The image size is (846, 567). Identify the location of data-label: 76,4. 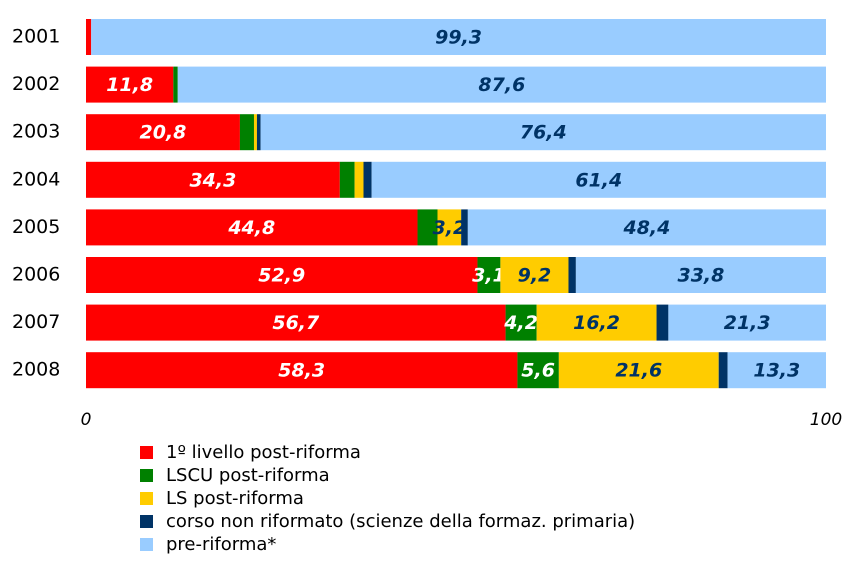
(543, 133).